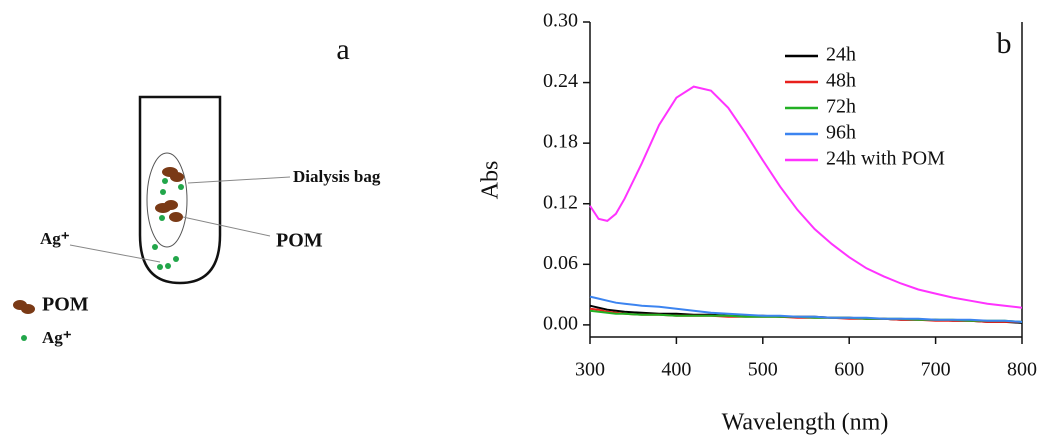  Describe the element at coordinates (55, 238) in the screenshot. I see `ag-label: Ag⁺` at that location.